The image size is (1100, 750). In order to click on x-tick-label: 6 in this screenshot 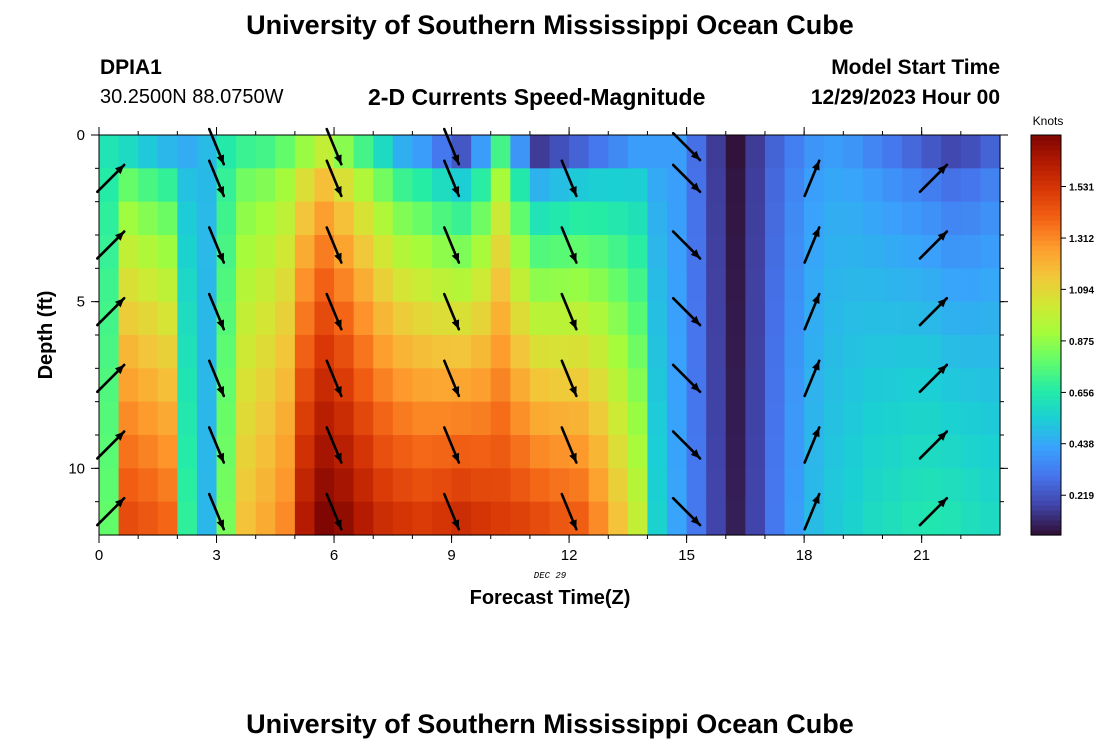, I will do `click(334, 555)`.